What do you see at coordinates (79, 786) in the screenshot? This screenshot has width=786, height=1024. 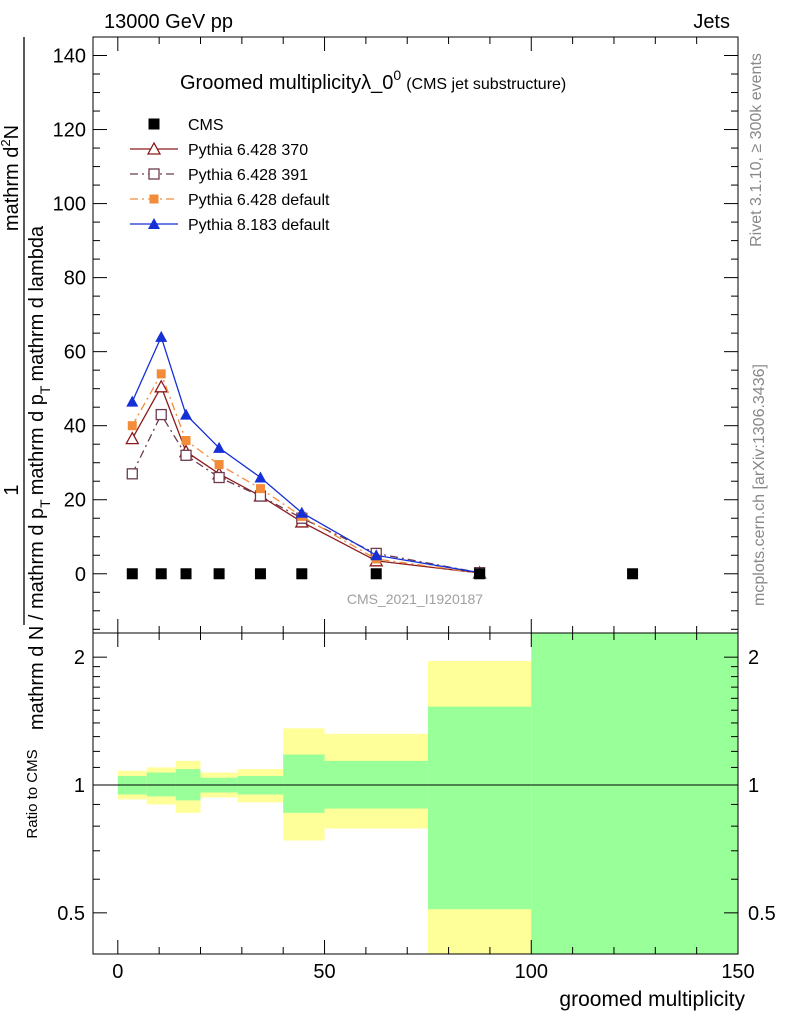 I see `ratio-y-tick-label-left: 1` at bounding box center [79, 786].